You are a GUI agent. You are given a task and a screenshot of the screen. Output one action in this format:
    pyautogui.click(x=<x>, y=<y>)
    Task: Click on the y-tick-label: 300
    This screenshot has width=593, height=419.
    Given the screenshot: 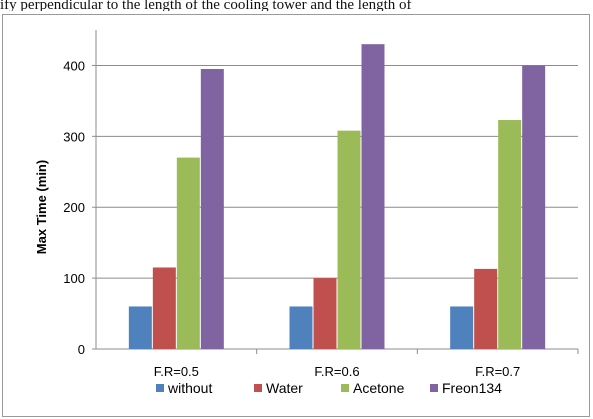 What is the action you would take?
    pyautogui.click(x=74, y=136)
    